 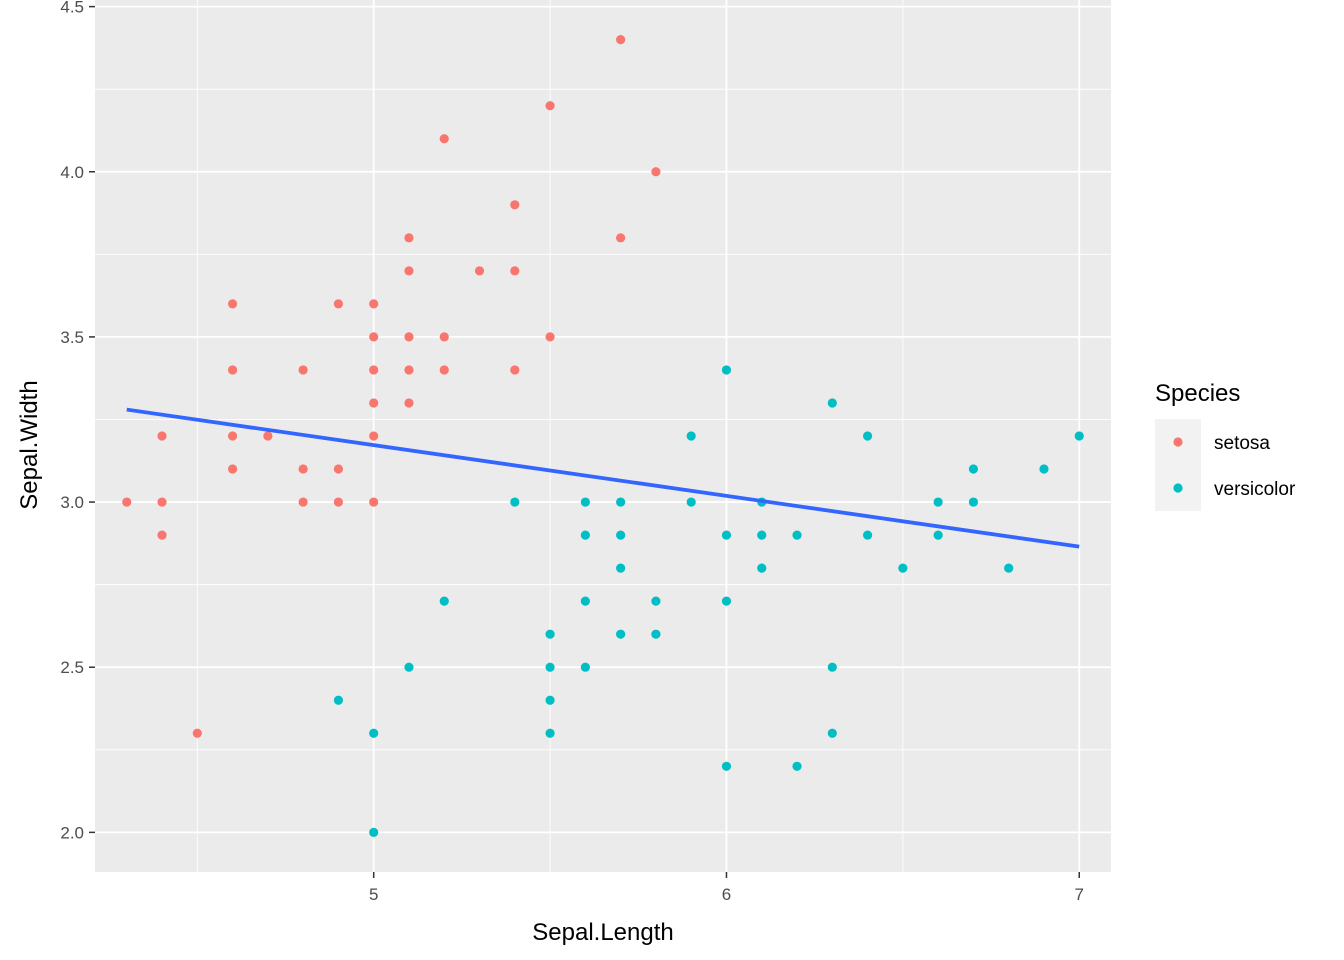 I want to click on x-tick-label-2: 7, so click(x=1079, y=894).